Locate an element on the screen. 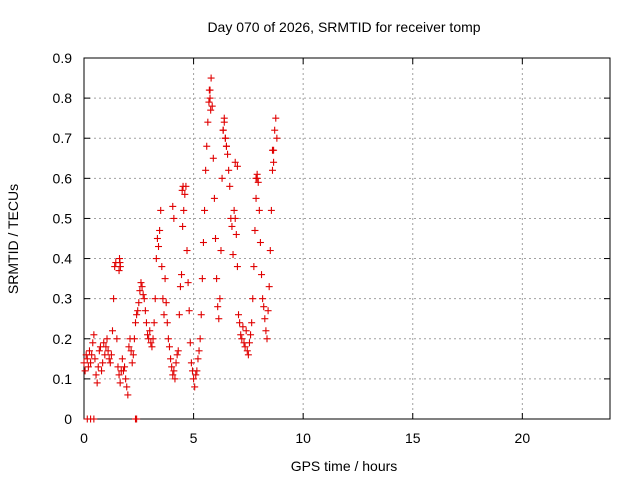 The height and width of the screenshot is (480, 640). y-tick-label: 0 is located at coordinates (68, 419).